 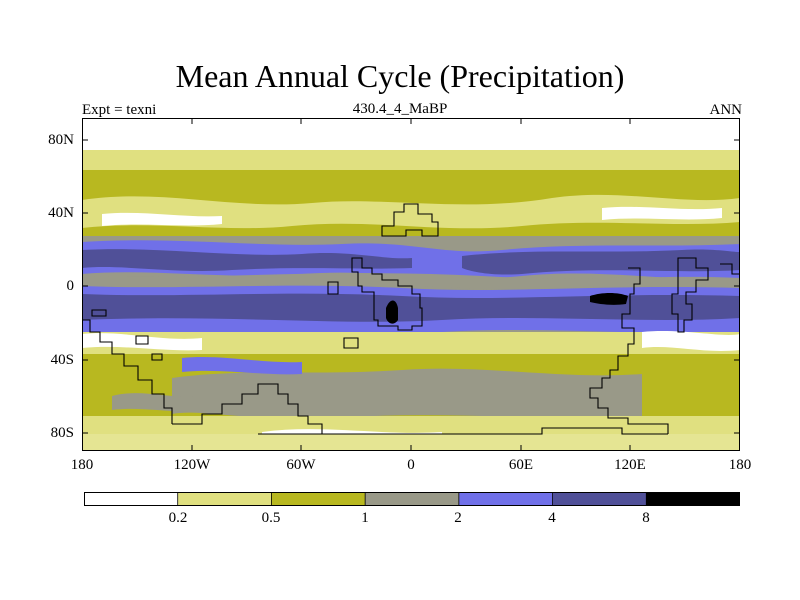 What do you see at coordinates (458, 518) in the screenshot?
I see `colorbar-label-2: 2` at bounding box center [458, 518].